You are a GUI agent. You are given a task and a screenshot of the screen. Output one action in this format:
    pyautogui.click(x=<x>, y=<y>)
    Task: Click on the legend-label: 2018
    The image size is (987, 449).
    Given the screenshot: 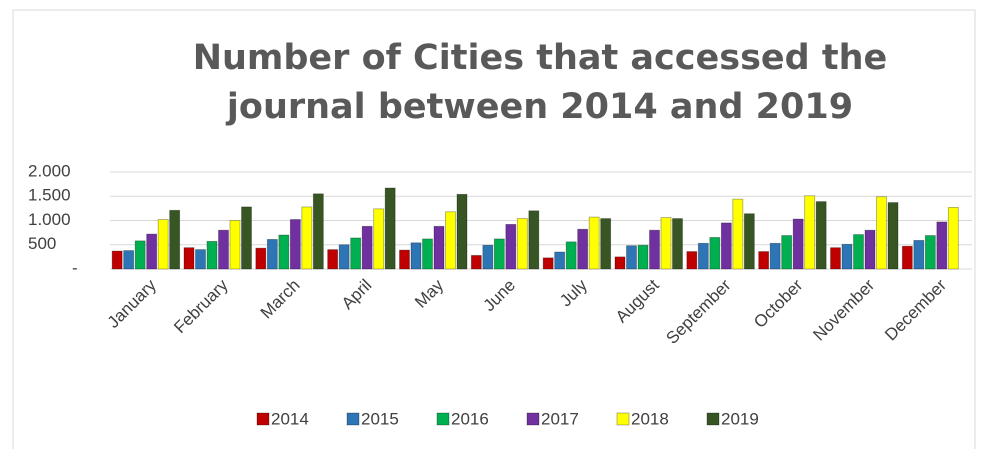 What is the action you would take?
    pyautogui.click(x=650, y=418)
    